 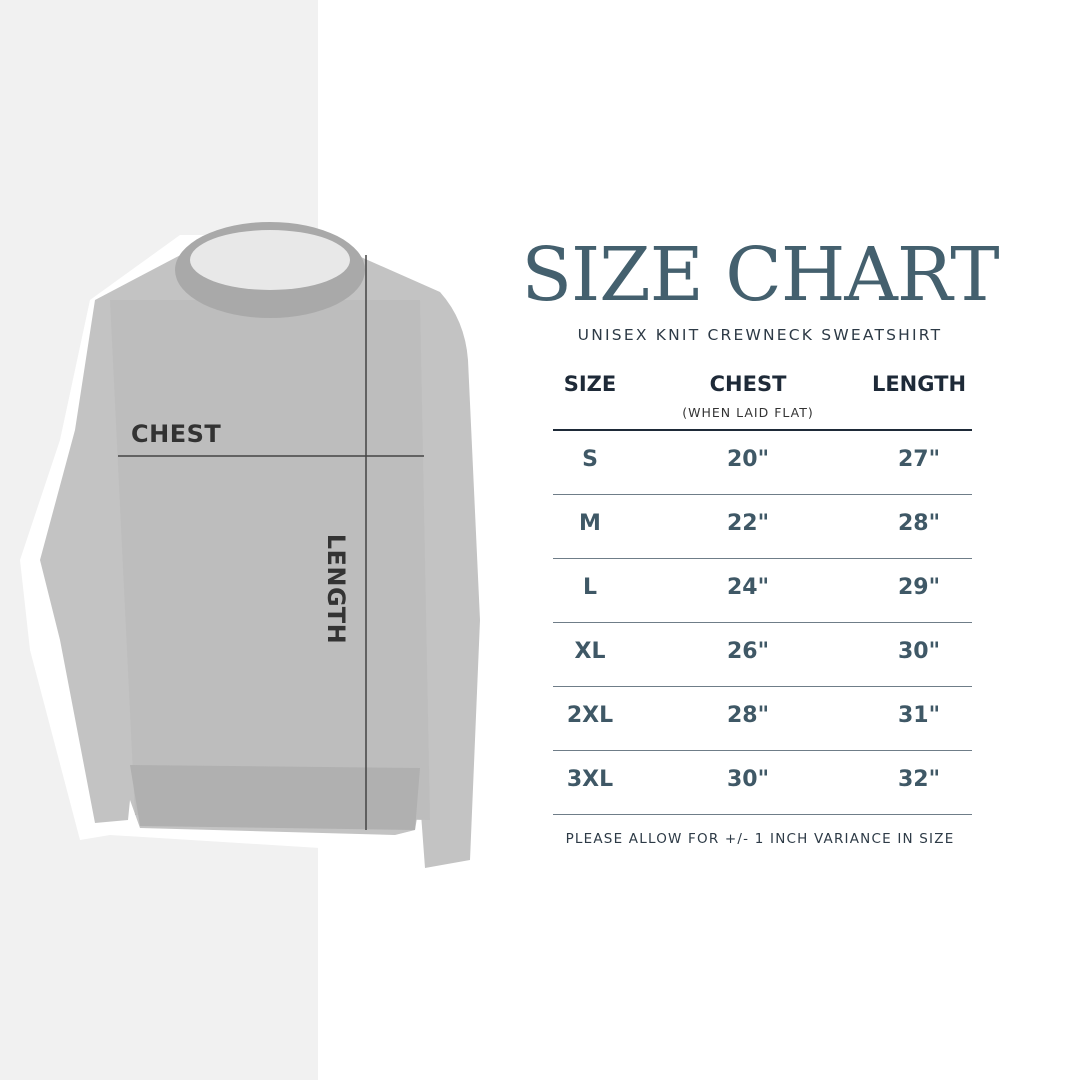 I want to click on cell-chest: 30", so click(x=748, y=779).